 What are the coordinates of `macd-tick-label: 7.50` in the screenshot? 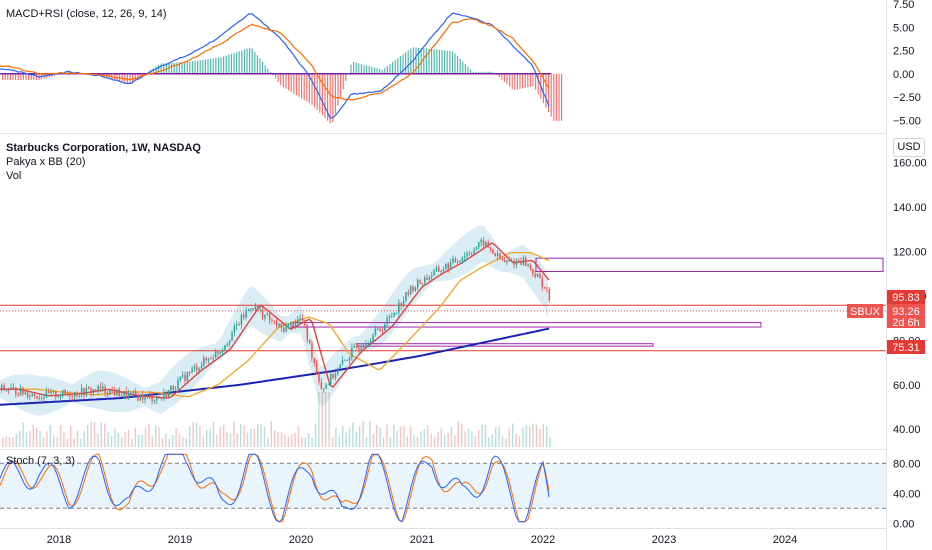 It's located at (903, 5).